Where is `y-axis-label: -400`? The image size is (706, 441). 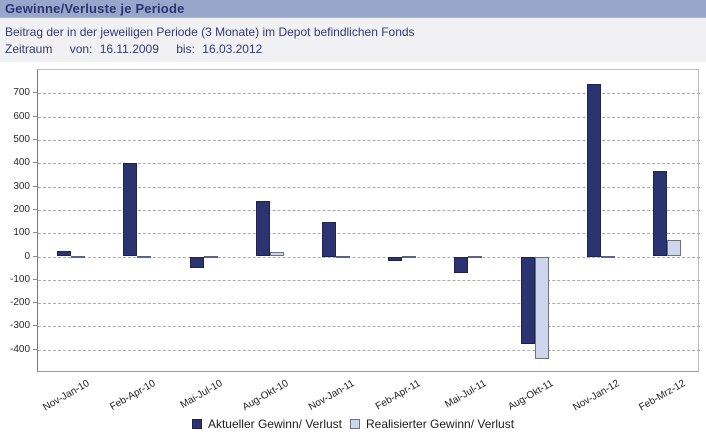
y-axis-label: -400 is located at coordinates (19, 349).